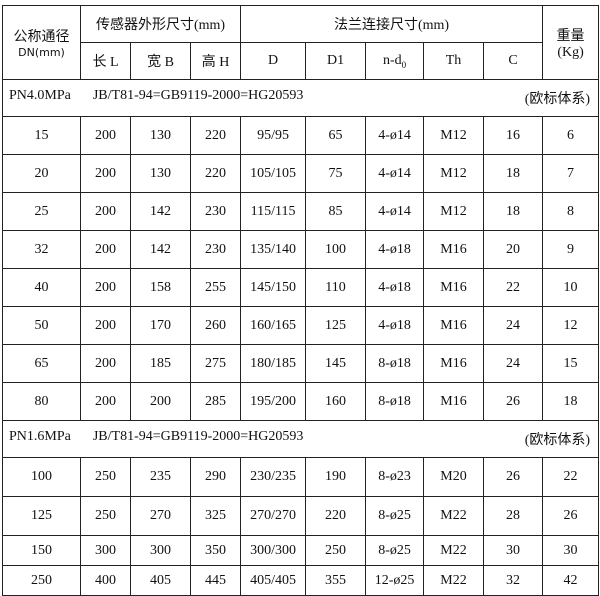 This screenshot has height=596, width=600. I want to click on col-c: C, so click(513, 61).